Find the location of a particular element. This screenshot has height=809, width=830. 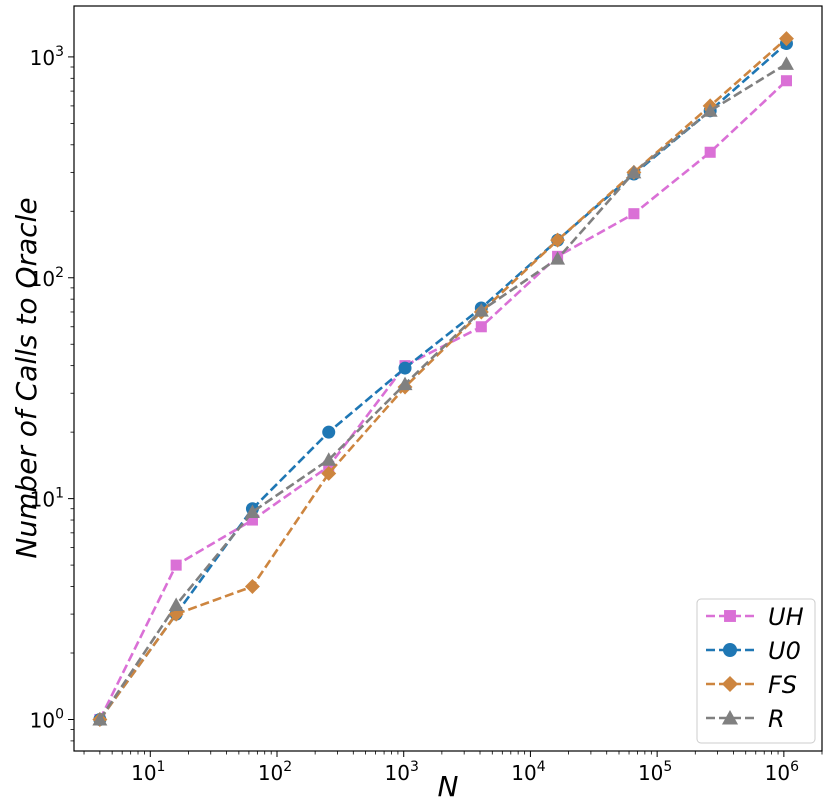

legend-label-u0: U0 is located at coordinates (784, 651).